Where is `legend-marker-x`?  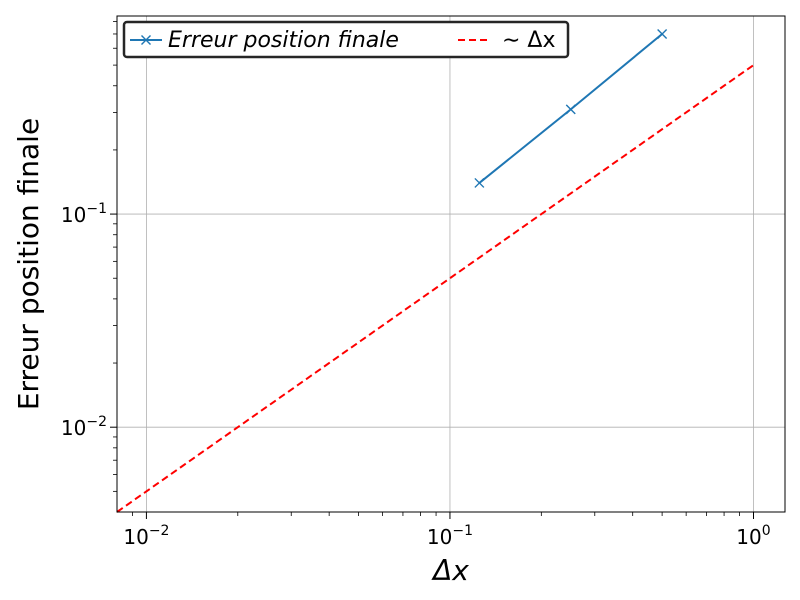
legend-marker-x is located at coordinates (146, 40).